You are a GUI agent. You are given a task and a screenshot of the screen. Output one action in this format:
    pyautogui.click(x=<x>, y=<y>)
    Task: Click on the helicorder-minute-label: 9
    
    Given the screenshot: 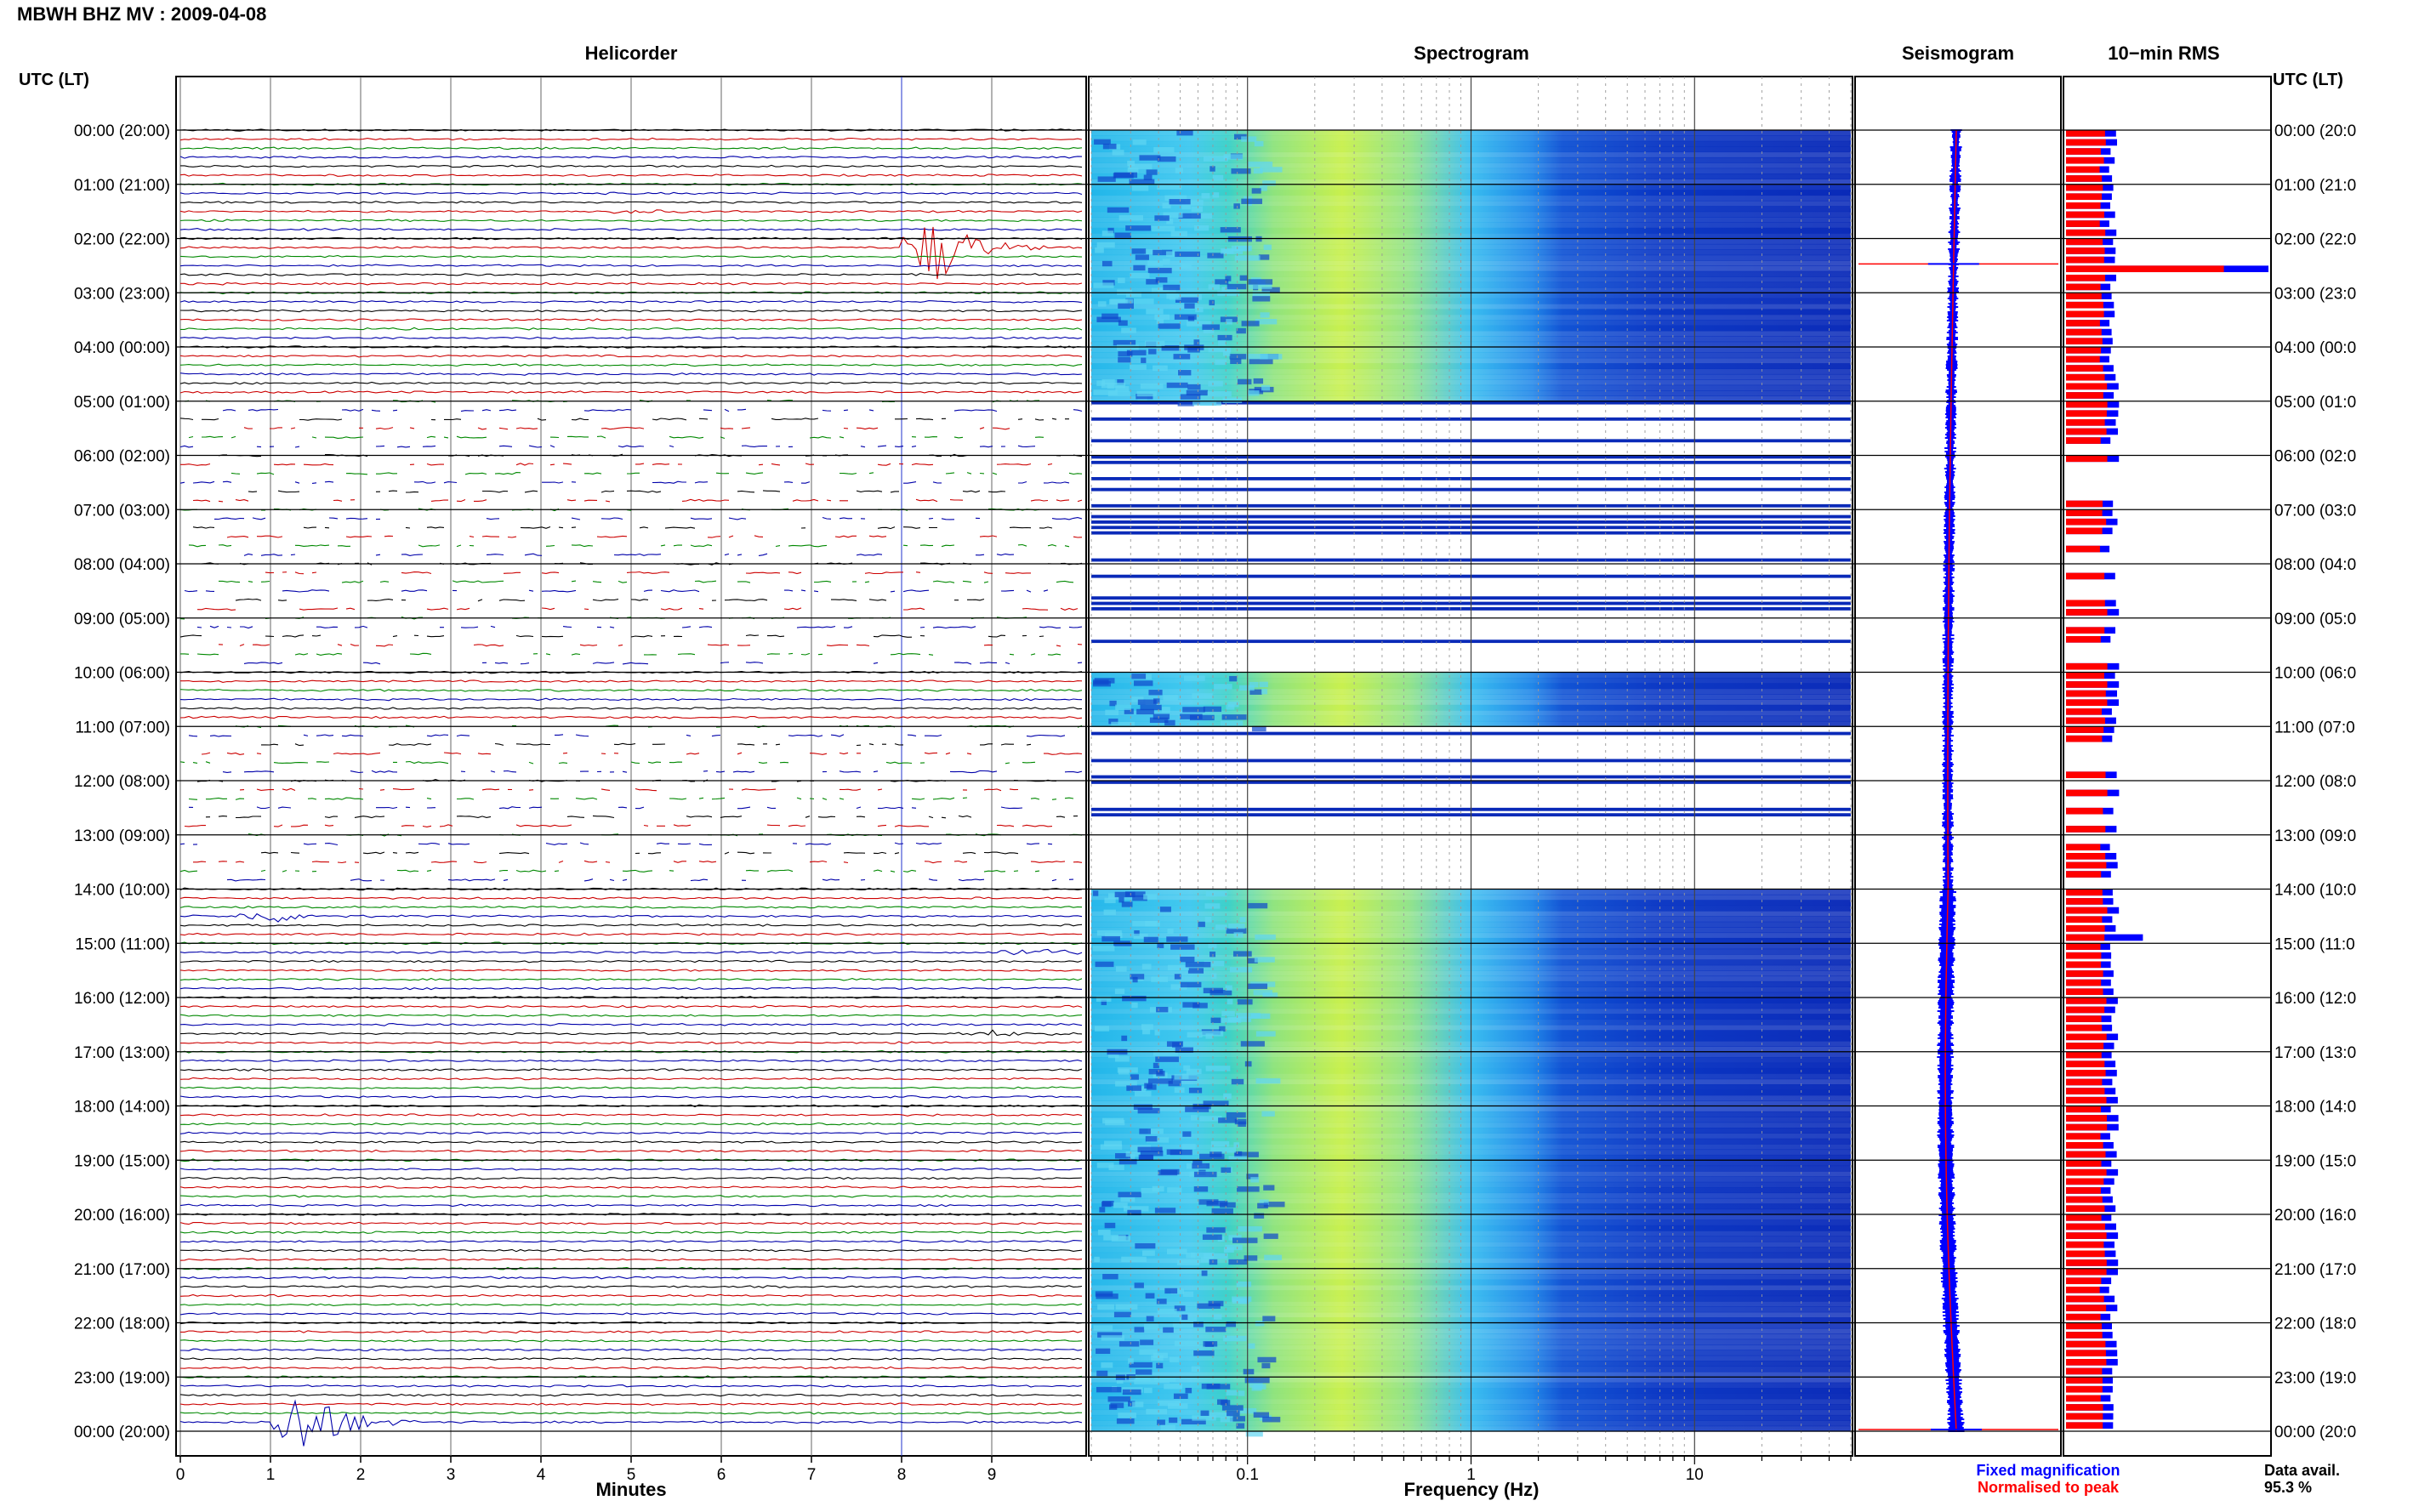 What is the action you would take?
    pyautogui.click(x=992, y=1475)
    